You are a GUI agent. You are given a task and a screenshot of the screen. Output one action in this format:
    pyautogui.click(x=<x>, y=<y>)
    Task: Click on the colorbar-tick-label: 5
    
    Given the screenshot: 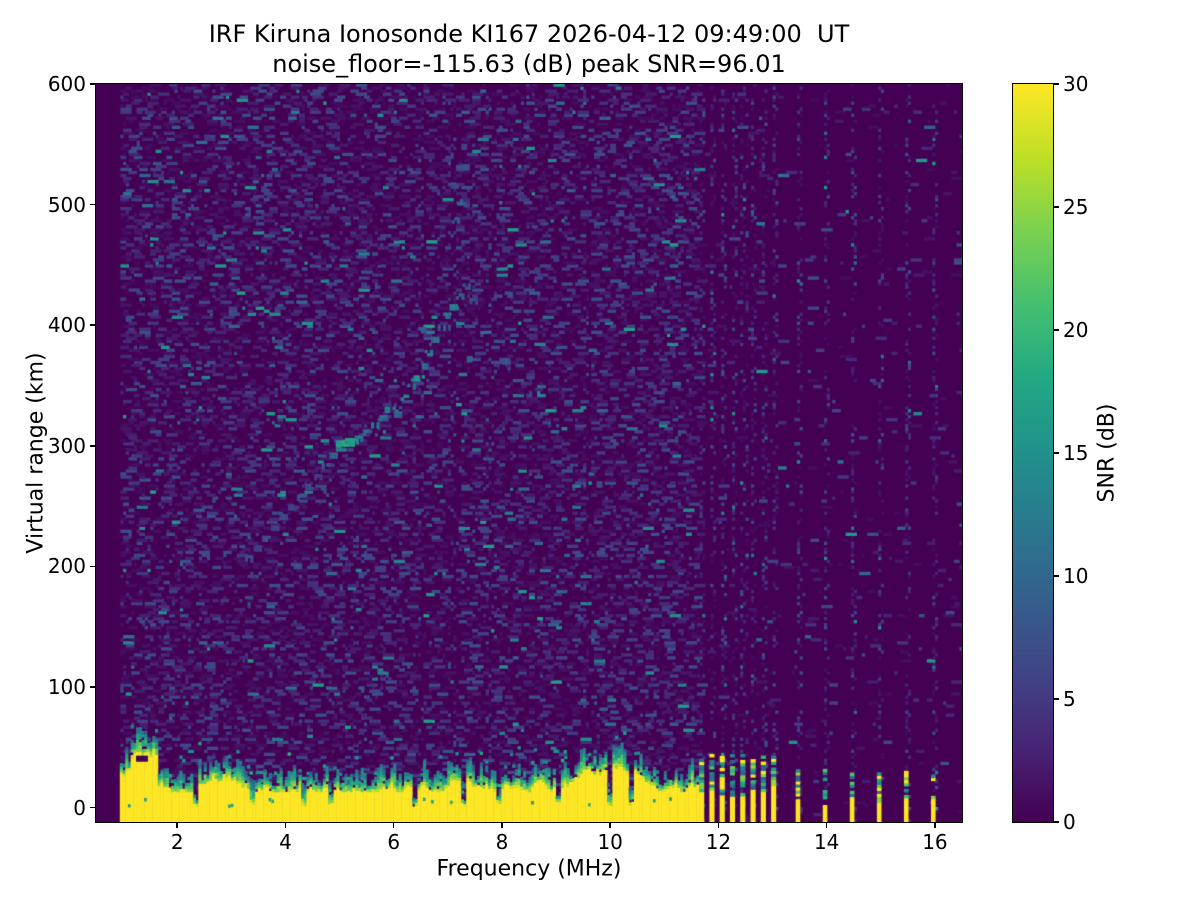 What is the action you would take?
    pyautogui.click(x=1069, y=699)
    